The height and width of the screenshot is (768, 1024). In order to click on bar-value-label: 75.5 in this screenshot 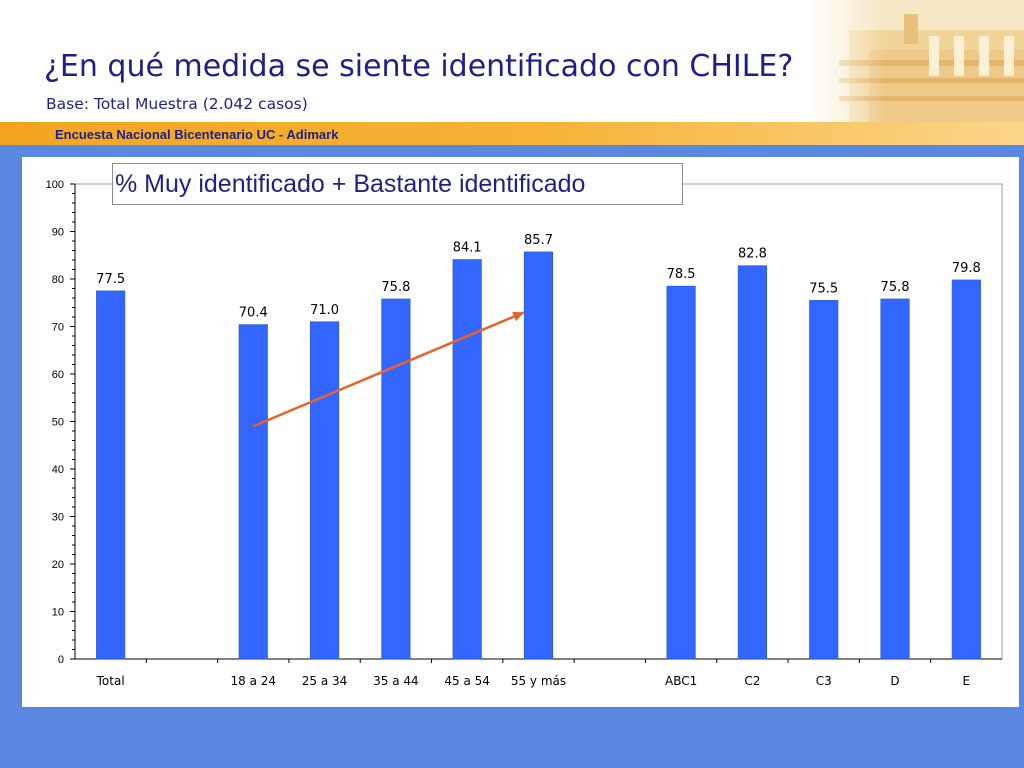, I will do `click(823, 288)`.